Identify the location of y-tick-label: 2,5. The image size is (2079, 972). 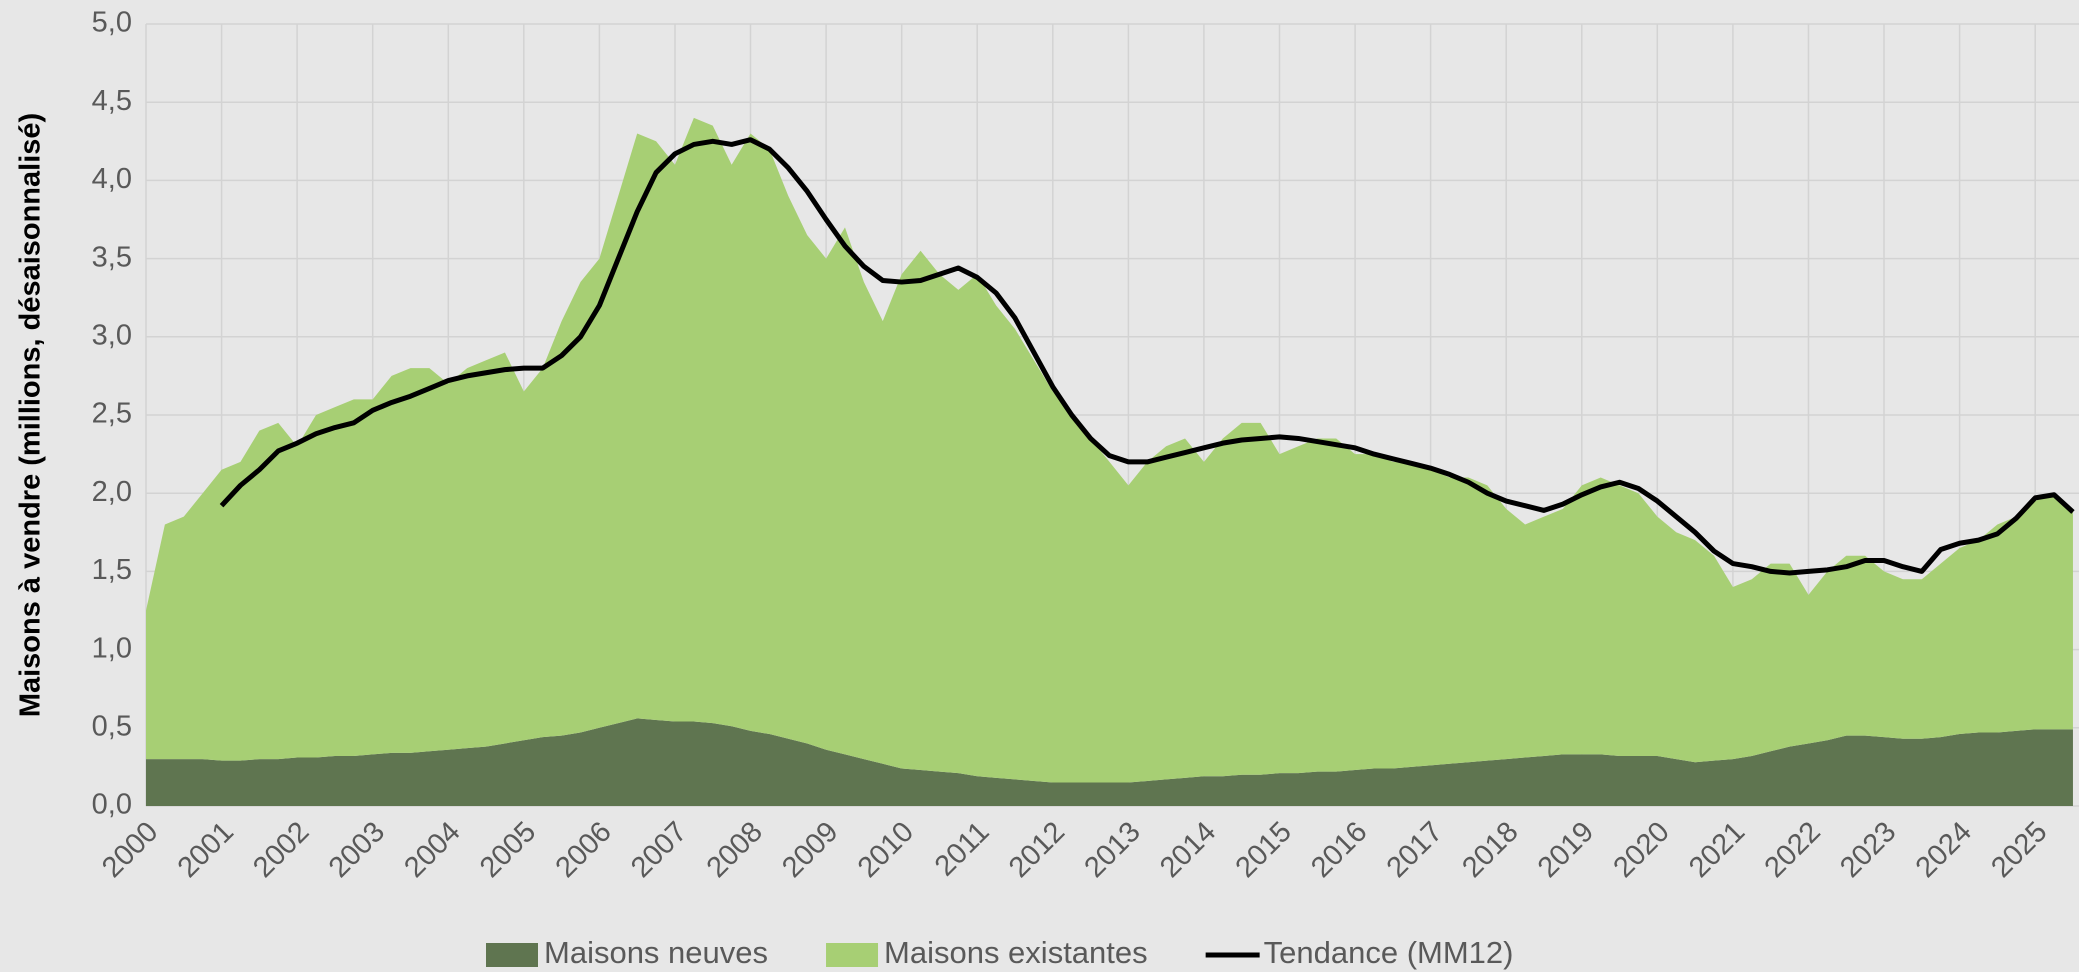
(112, 414).